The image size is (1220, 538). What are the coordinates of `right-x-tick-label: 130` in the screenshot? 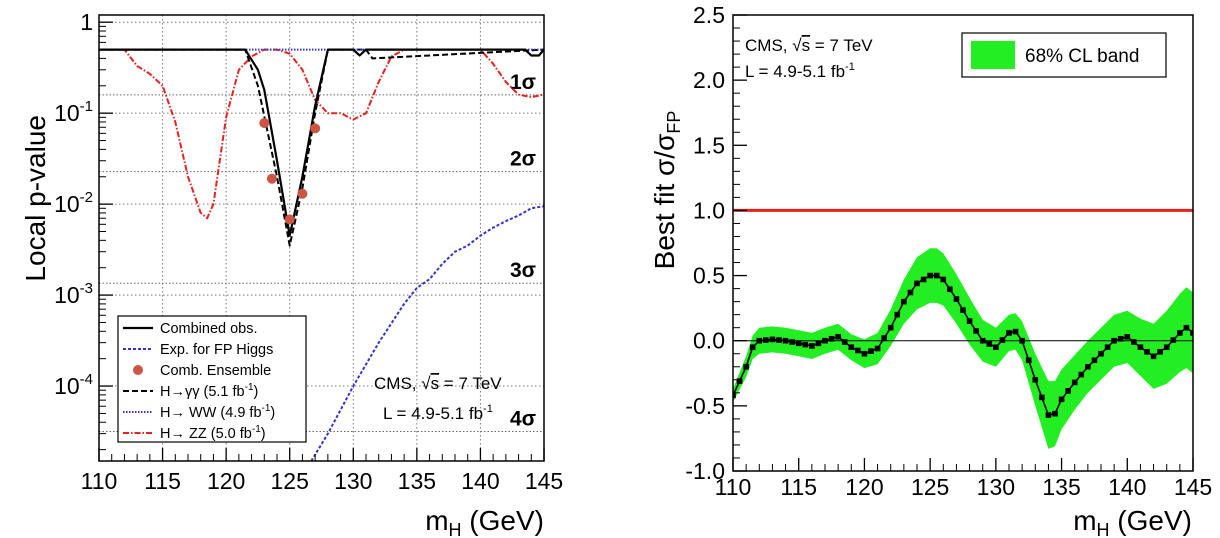 It's located at (996, 487).